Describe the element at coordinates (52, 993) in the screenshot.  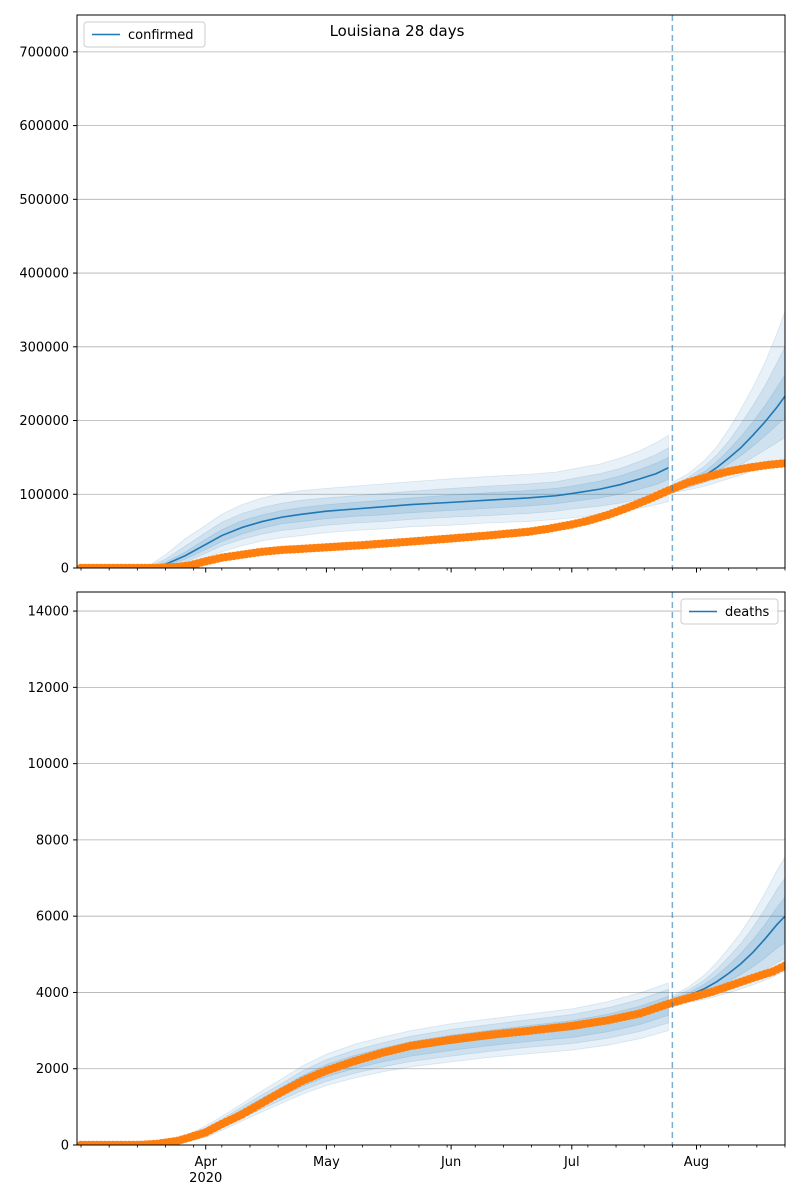
I see `y-tick-label: 4000` at that location.